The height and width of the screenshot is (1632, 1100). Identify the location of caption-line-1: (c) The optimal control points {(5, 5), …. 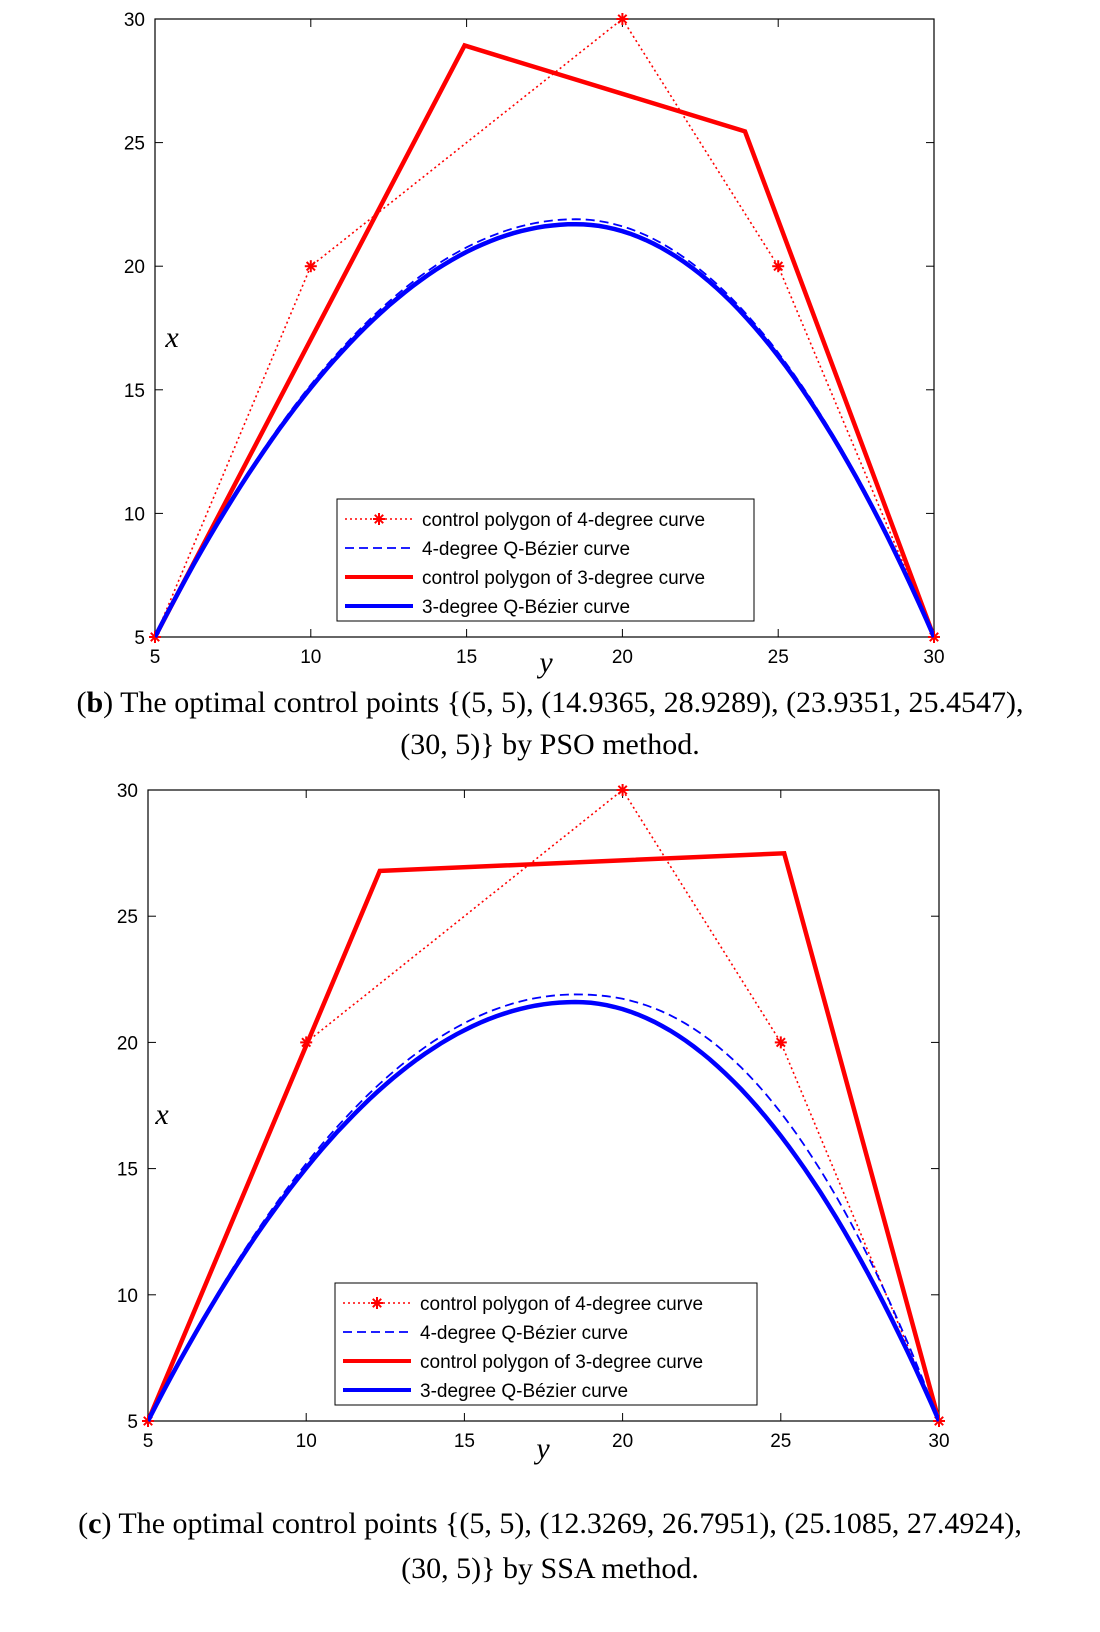
(550, 1523).